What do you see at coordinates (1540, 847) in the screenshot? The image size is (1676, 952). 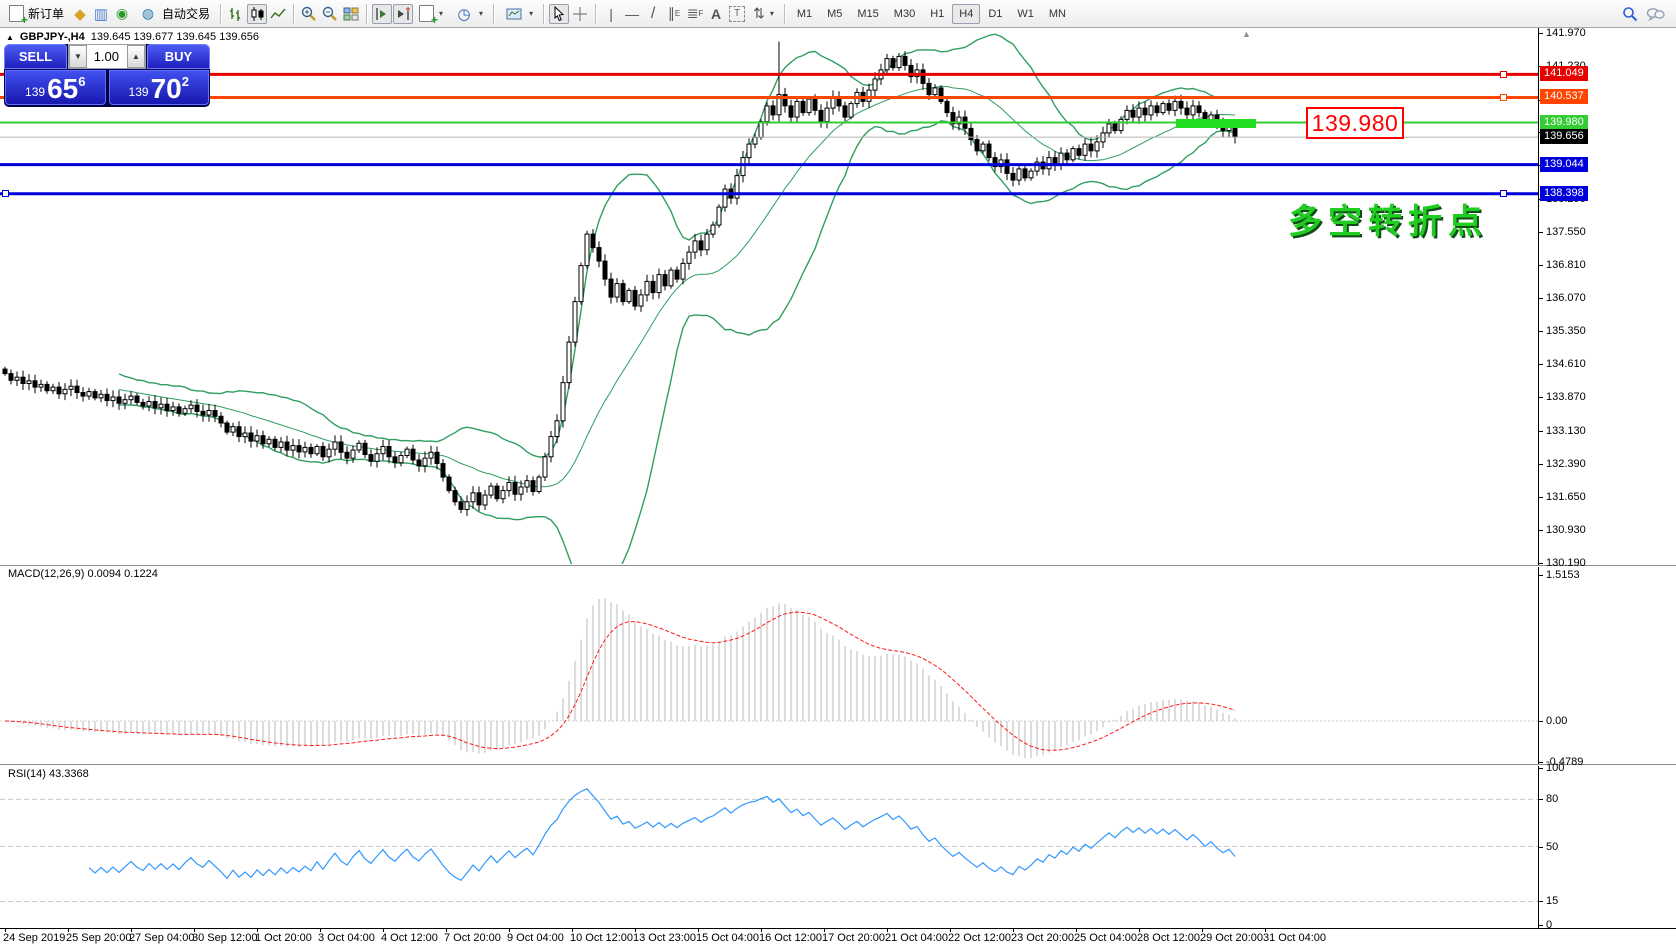 I see `rsi-tick-mark` at bounding box center [1540, 847].